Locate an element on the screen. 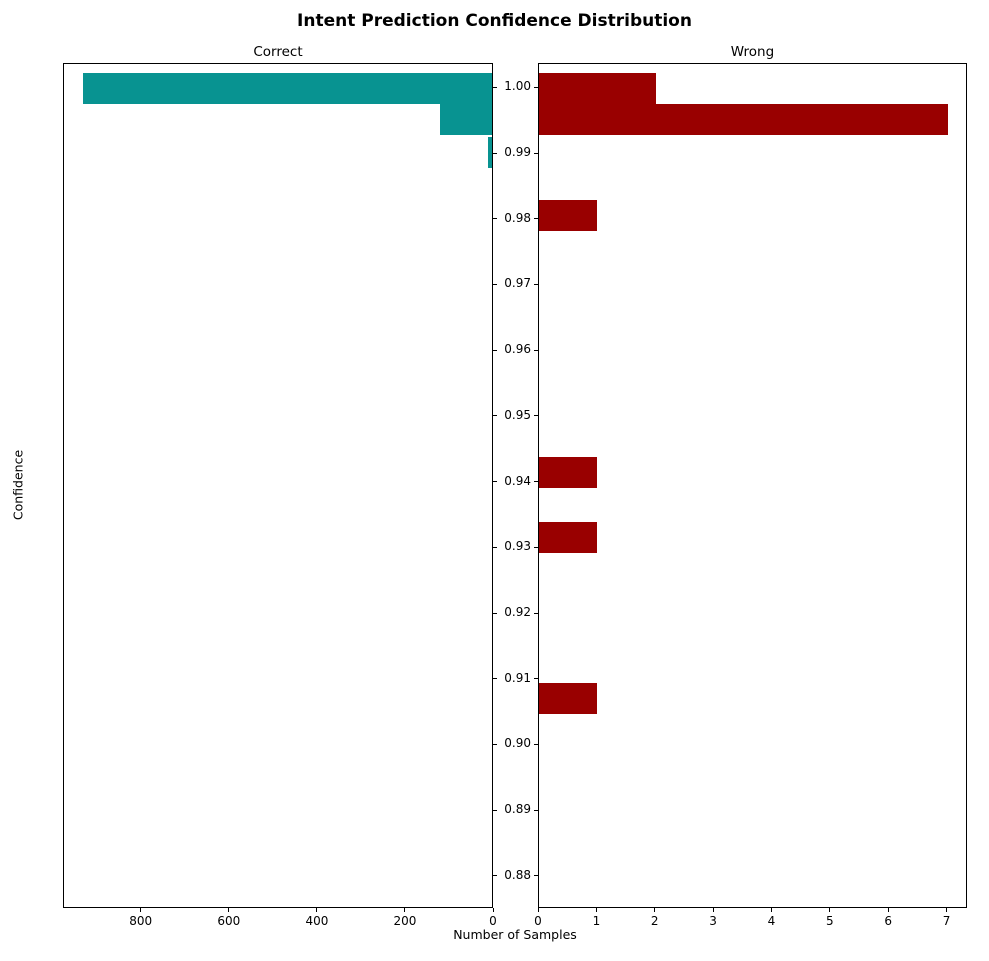 Image resolution: width=989 pixels, height=961 pixels. x-tick-label: 5 is located at coordinates (829, 921).